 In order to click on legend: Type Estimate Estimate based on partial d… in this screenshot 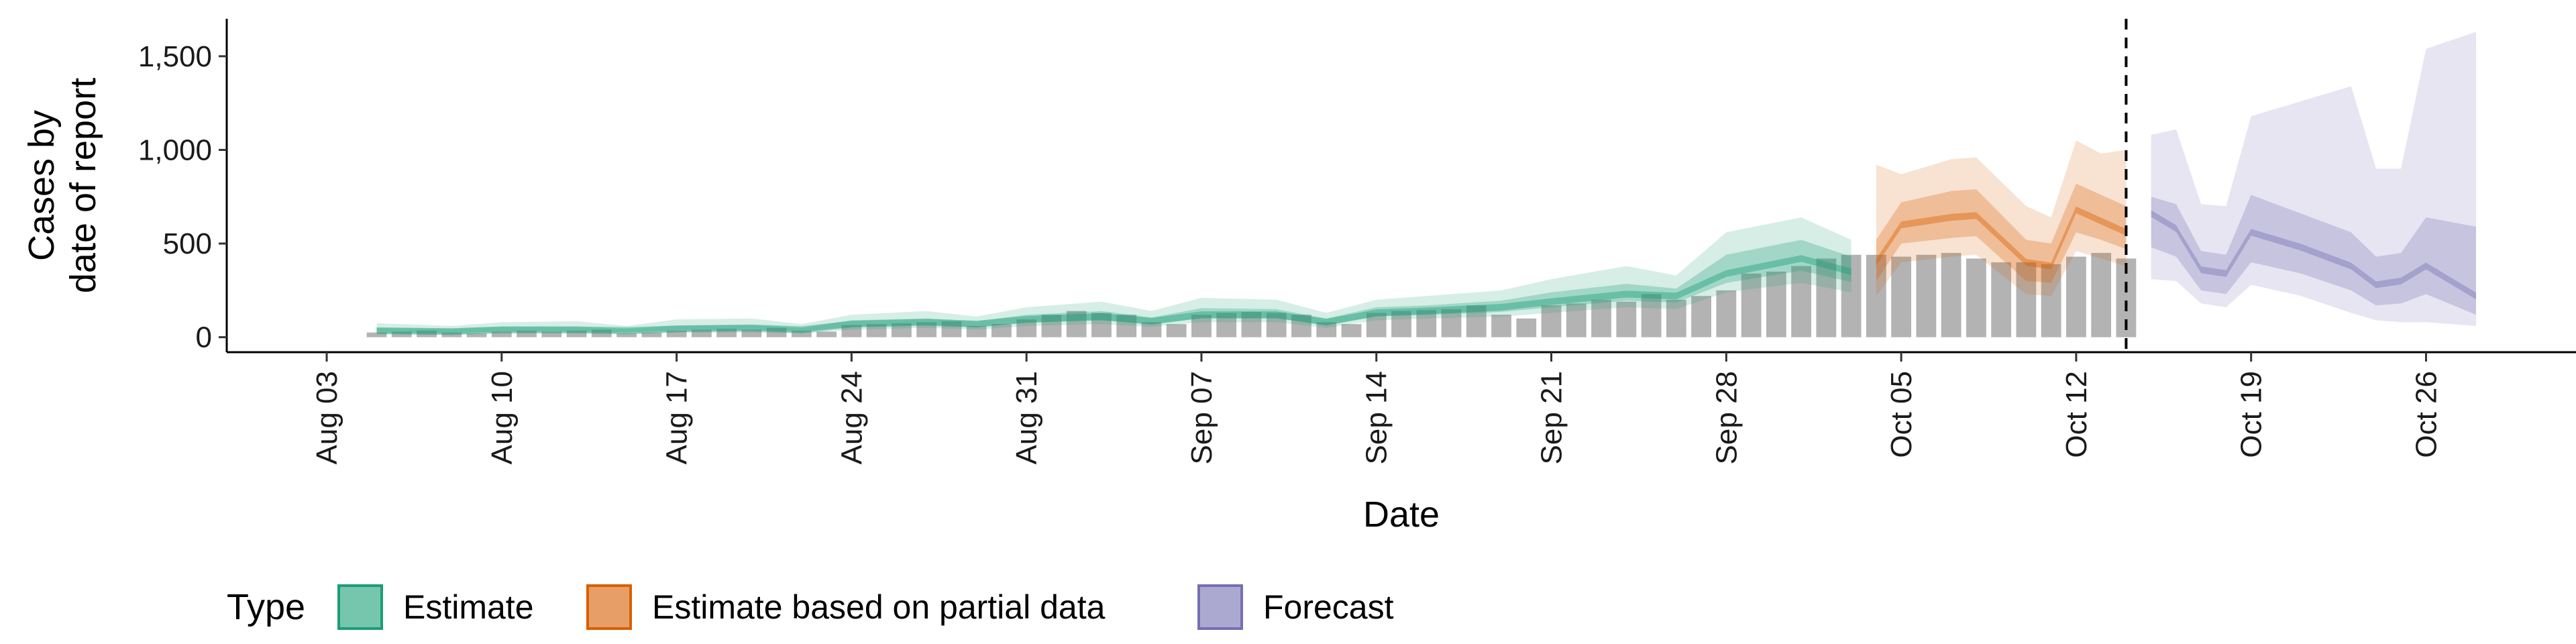, I will do `click(810, 607)`.